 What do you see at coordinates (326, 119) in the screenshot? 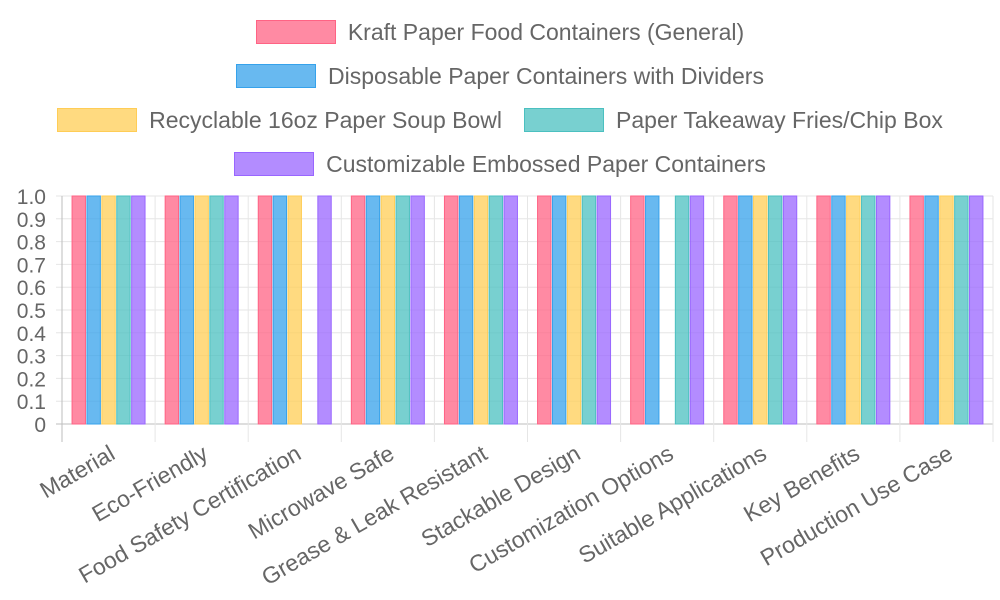
I see `legend-label: Recyclable 16oz Paper Soup Bowl` at bounding box center [326, 119].